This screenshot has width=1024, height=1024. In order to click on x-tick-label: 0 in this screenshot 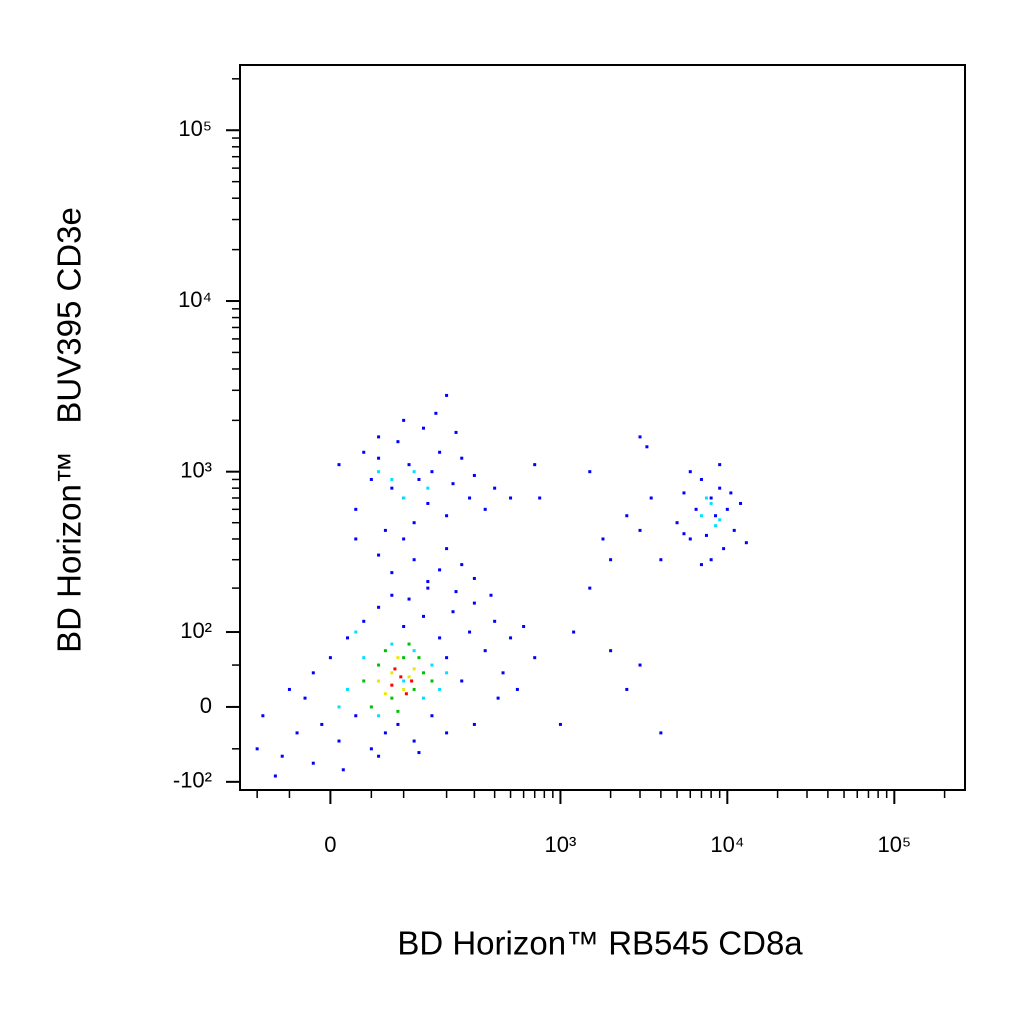, I will do `click(330, 844)`.